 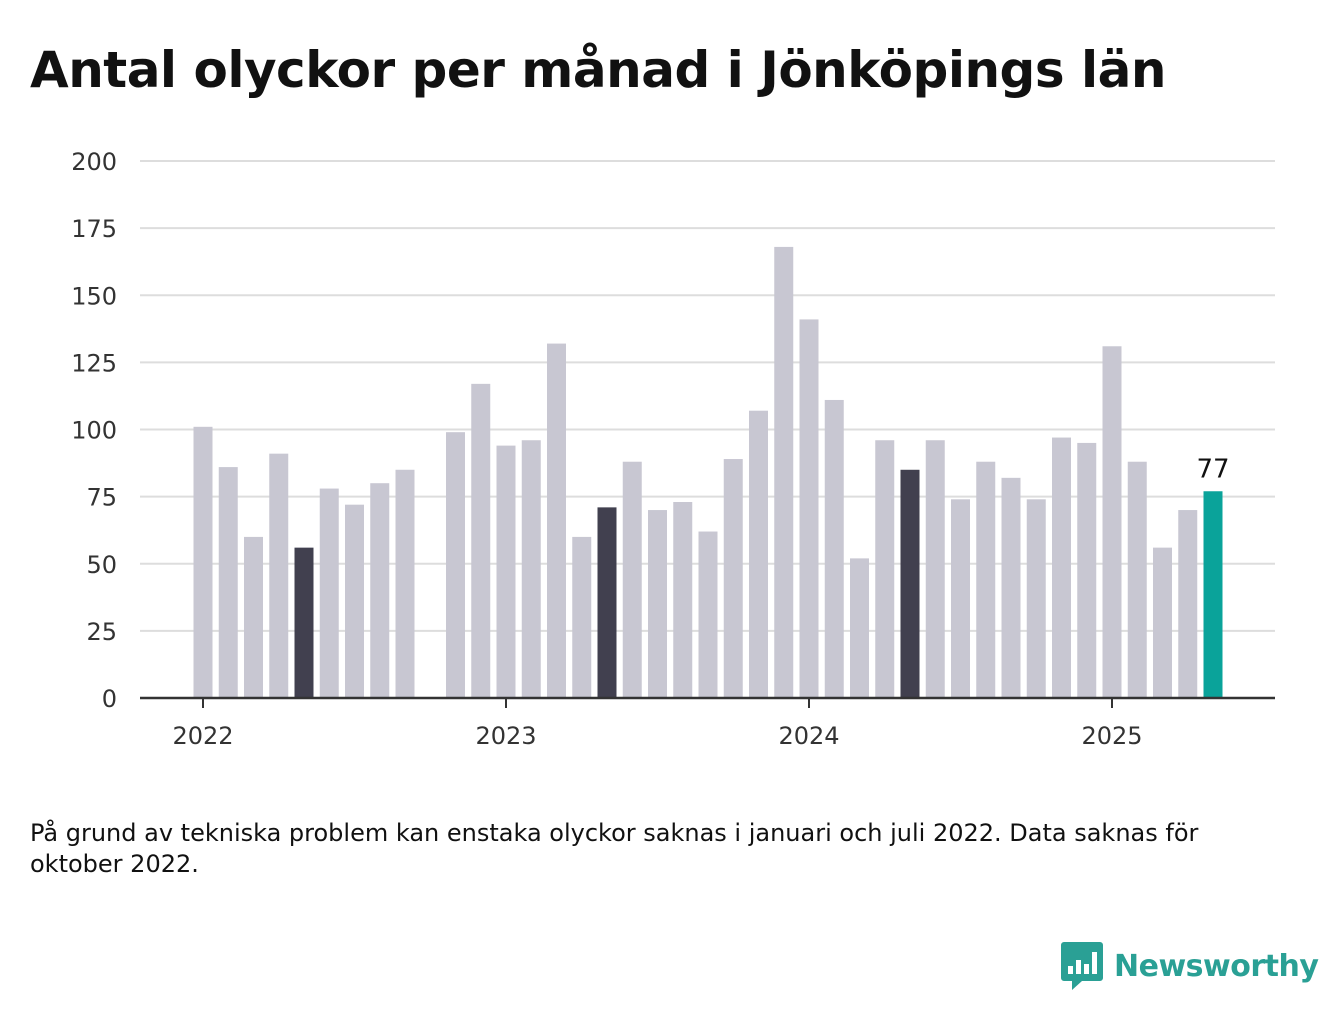 I want to click on y-tick-label: 25, so click(x=101, y=632).